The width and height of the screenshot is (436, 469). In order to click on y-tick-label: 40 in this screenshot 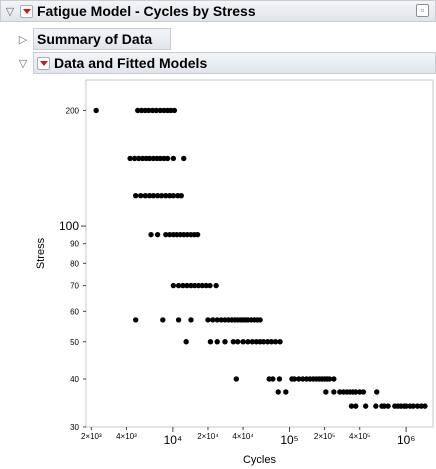, I will do `click(74, 379)`.